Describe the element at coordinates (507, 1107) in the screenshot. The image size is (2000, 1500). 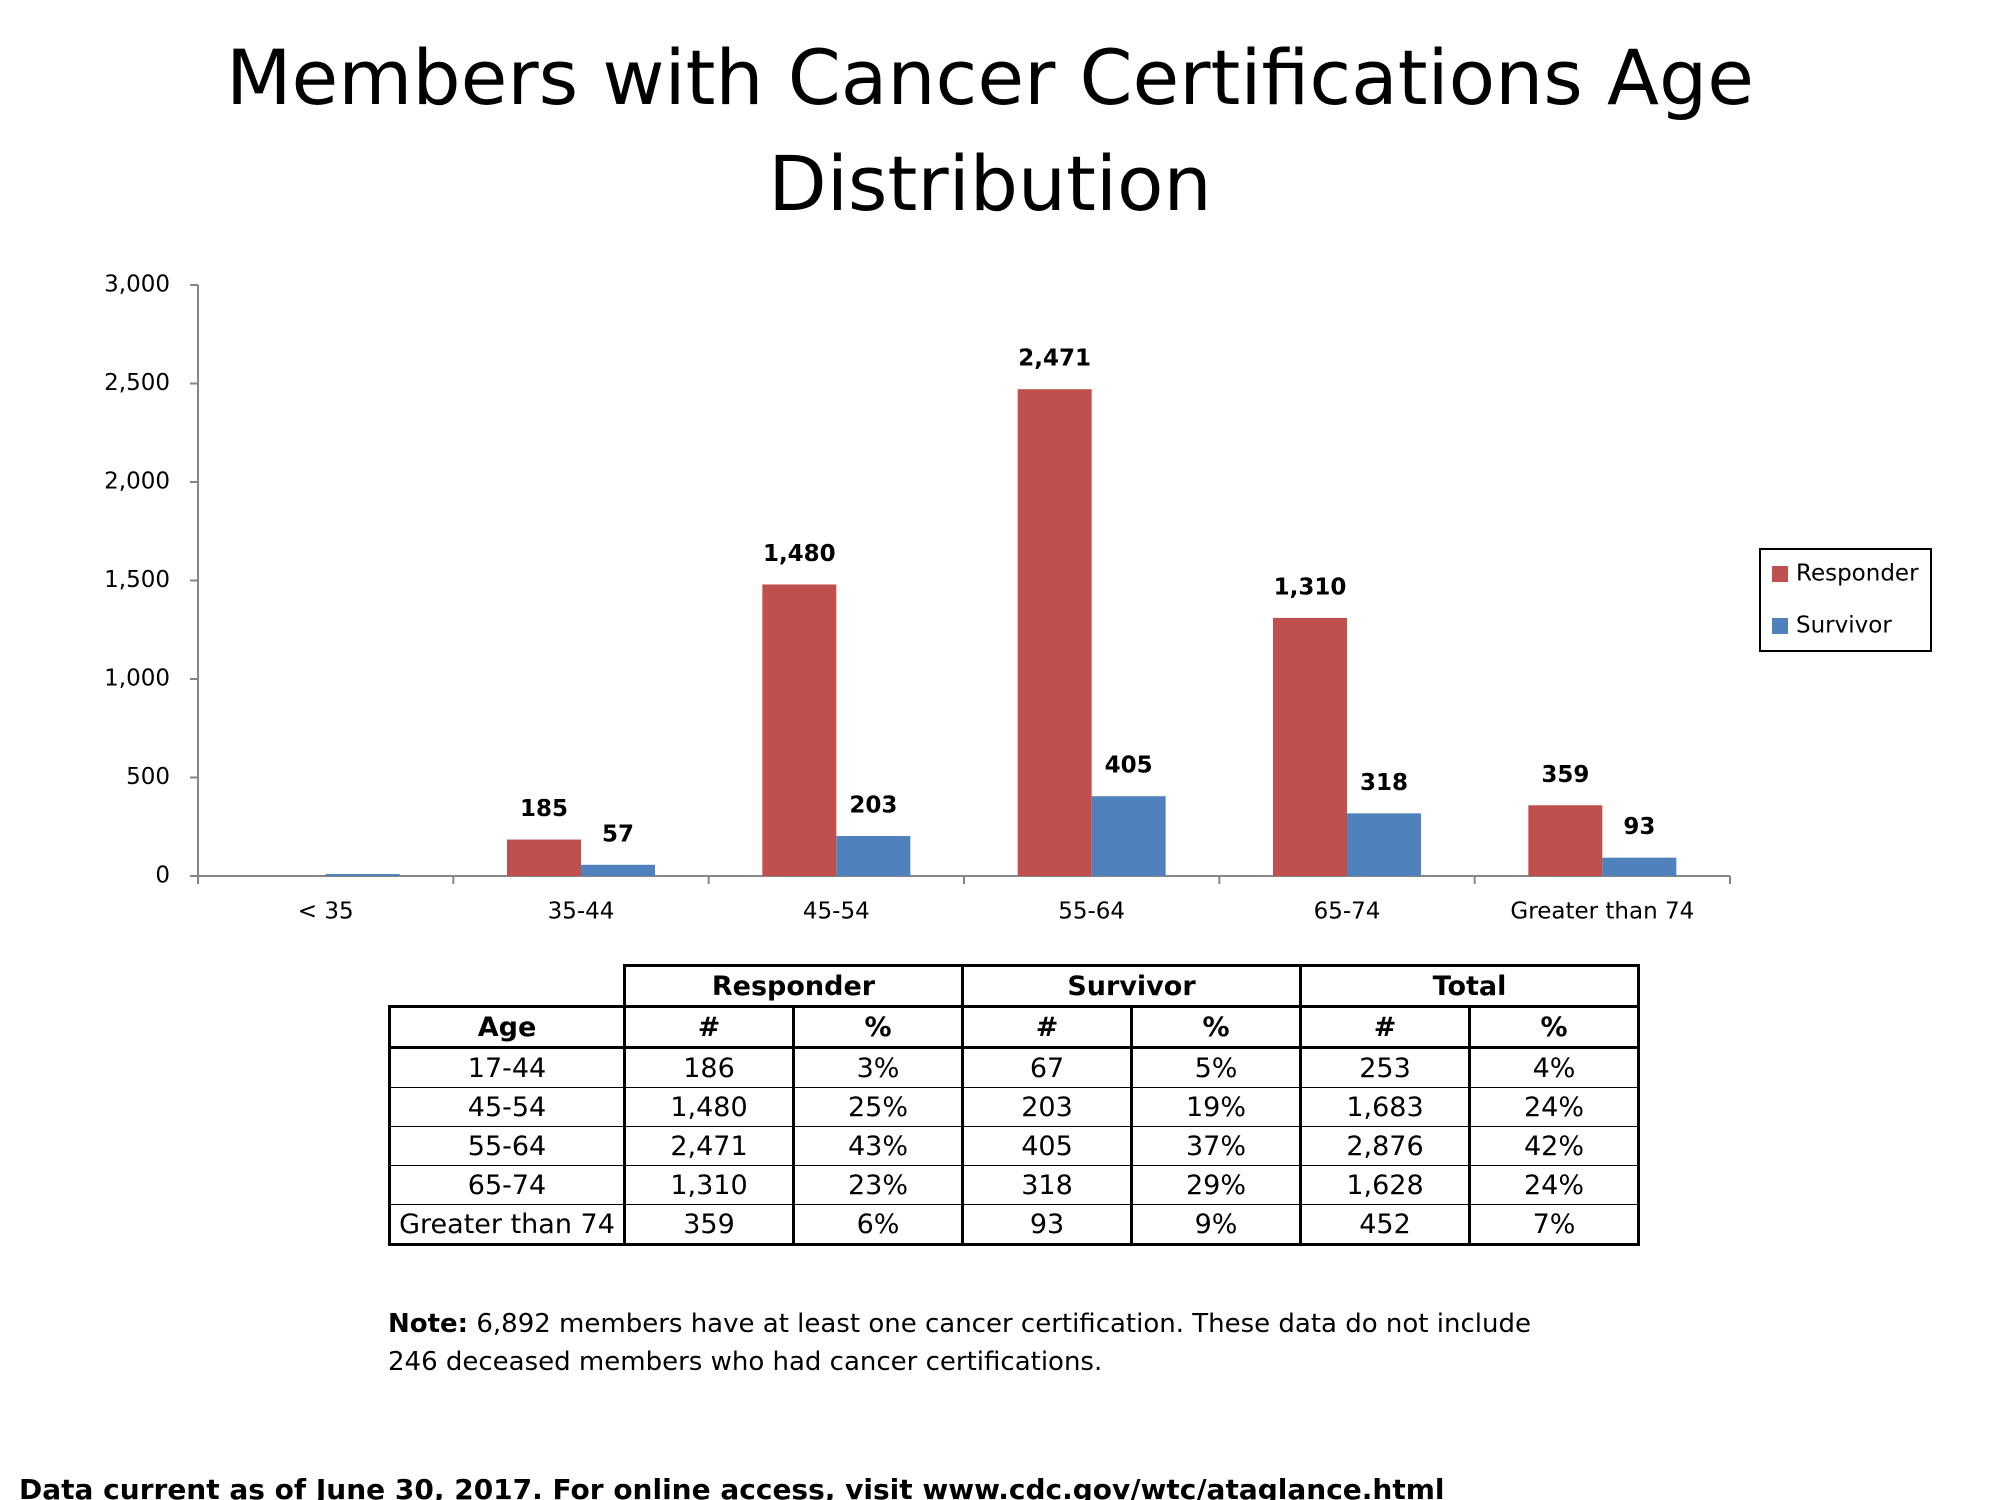
I see `table-cell: 45-54` at that location.